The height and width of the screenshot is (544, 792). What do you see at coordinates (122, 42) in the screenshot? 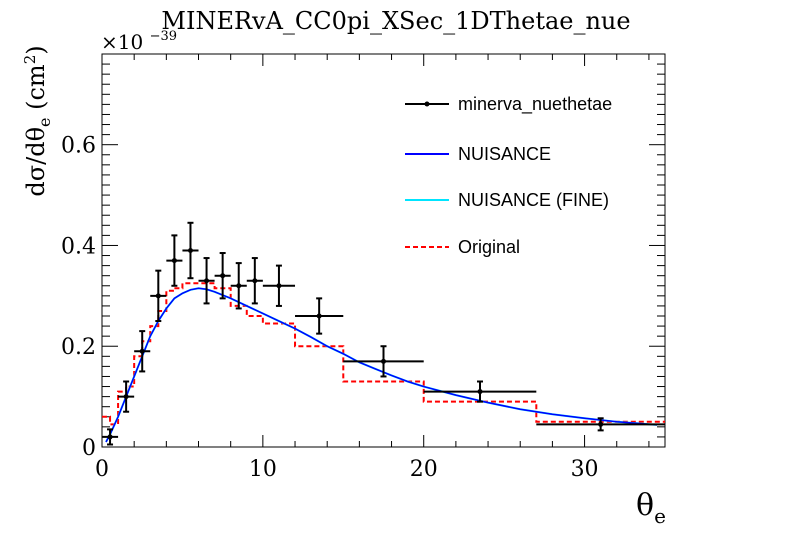
I see `y-multiplier-base: ×10` at bounding box center [122, 42].